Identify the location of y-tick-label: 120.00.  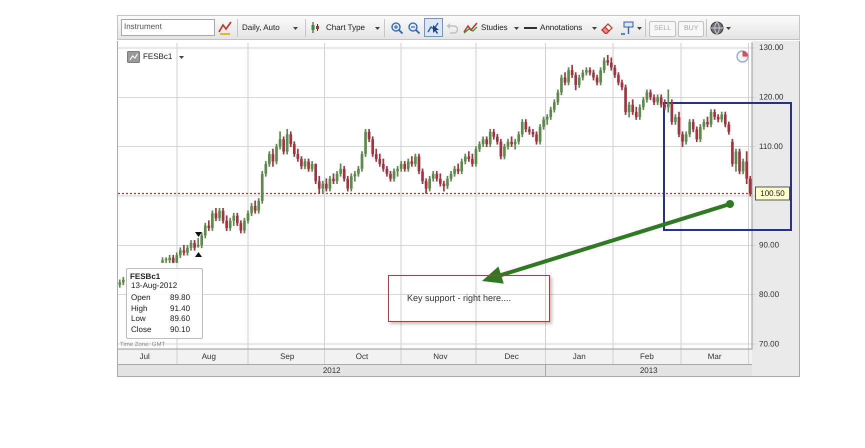
(771, 97).